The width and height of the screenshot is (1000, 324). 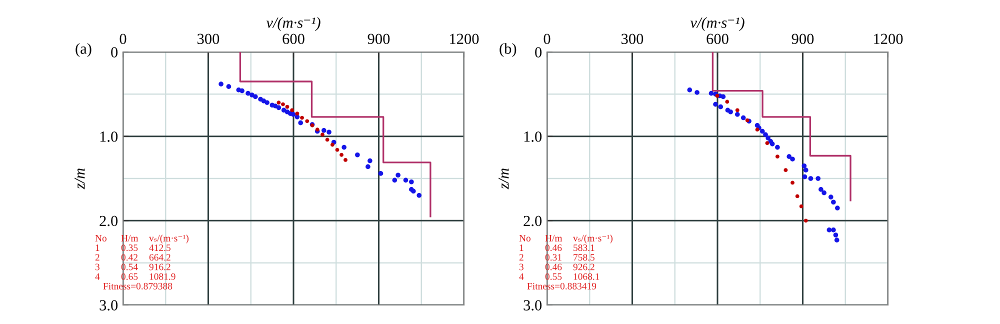 I want to click on text: 3 0.46 926.2, so click(x=556, y=267).